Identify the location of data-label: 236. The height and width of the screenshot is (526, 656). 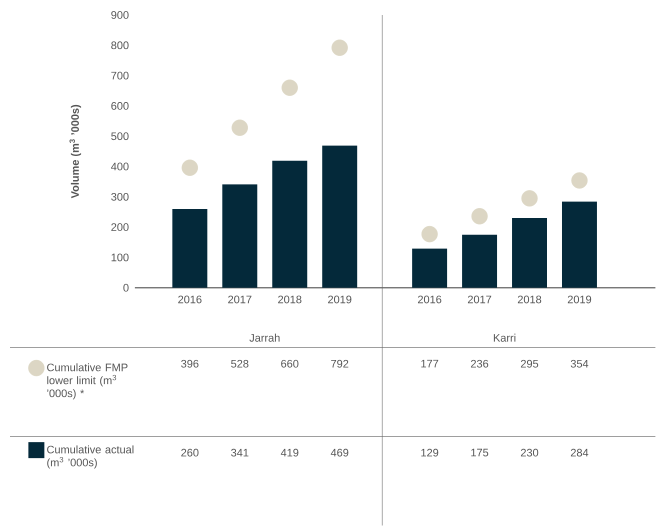
(479, 364).